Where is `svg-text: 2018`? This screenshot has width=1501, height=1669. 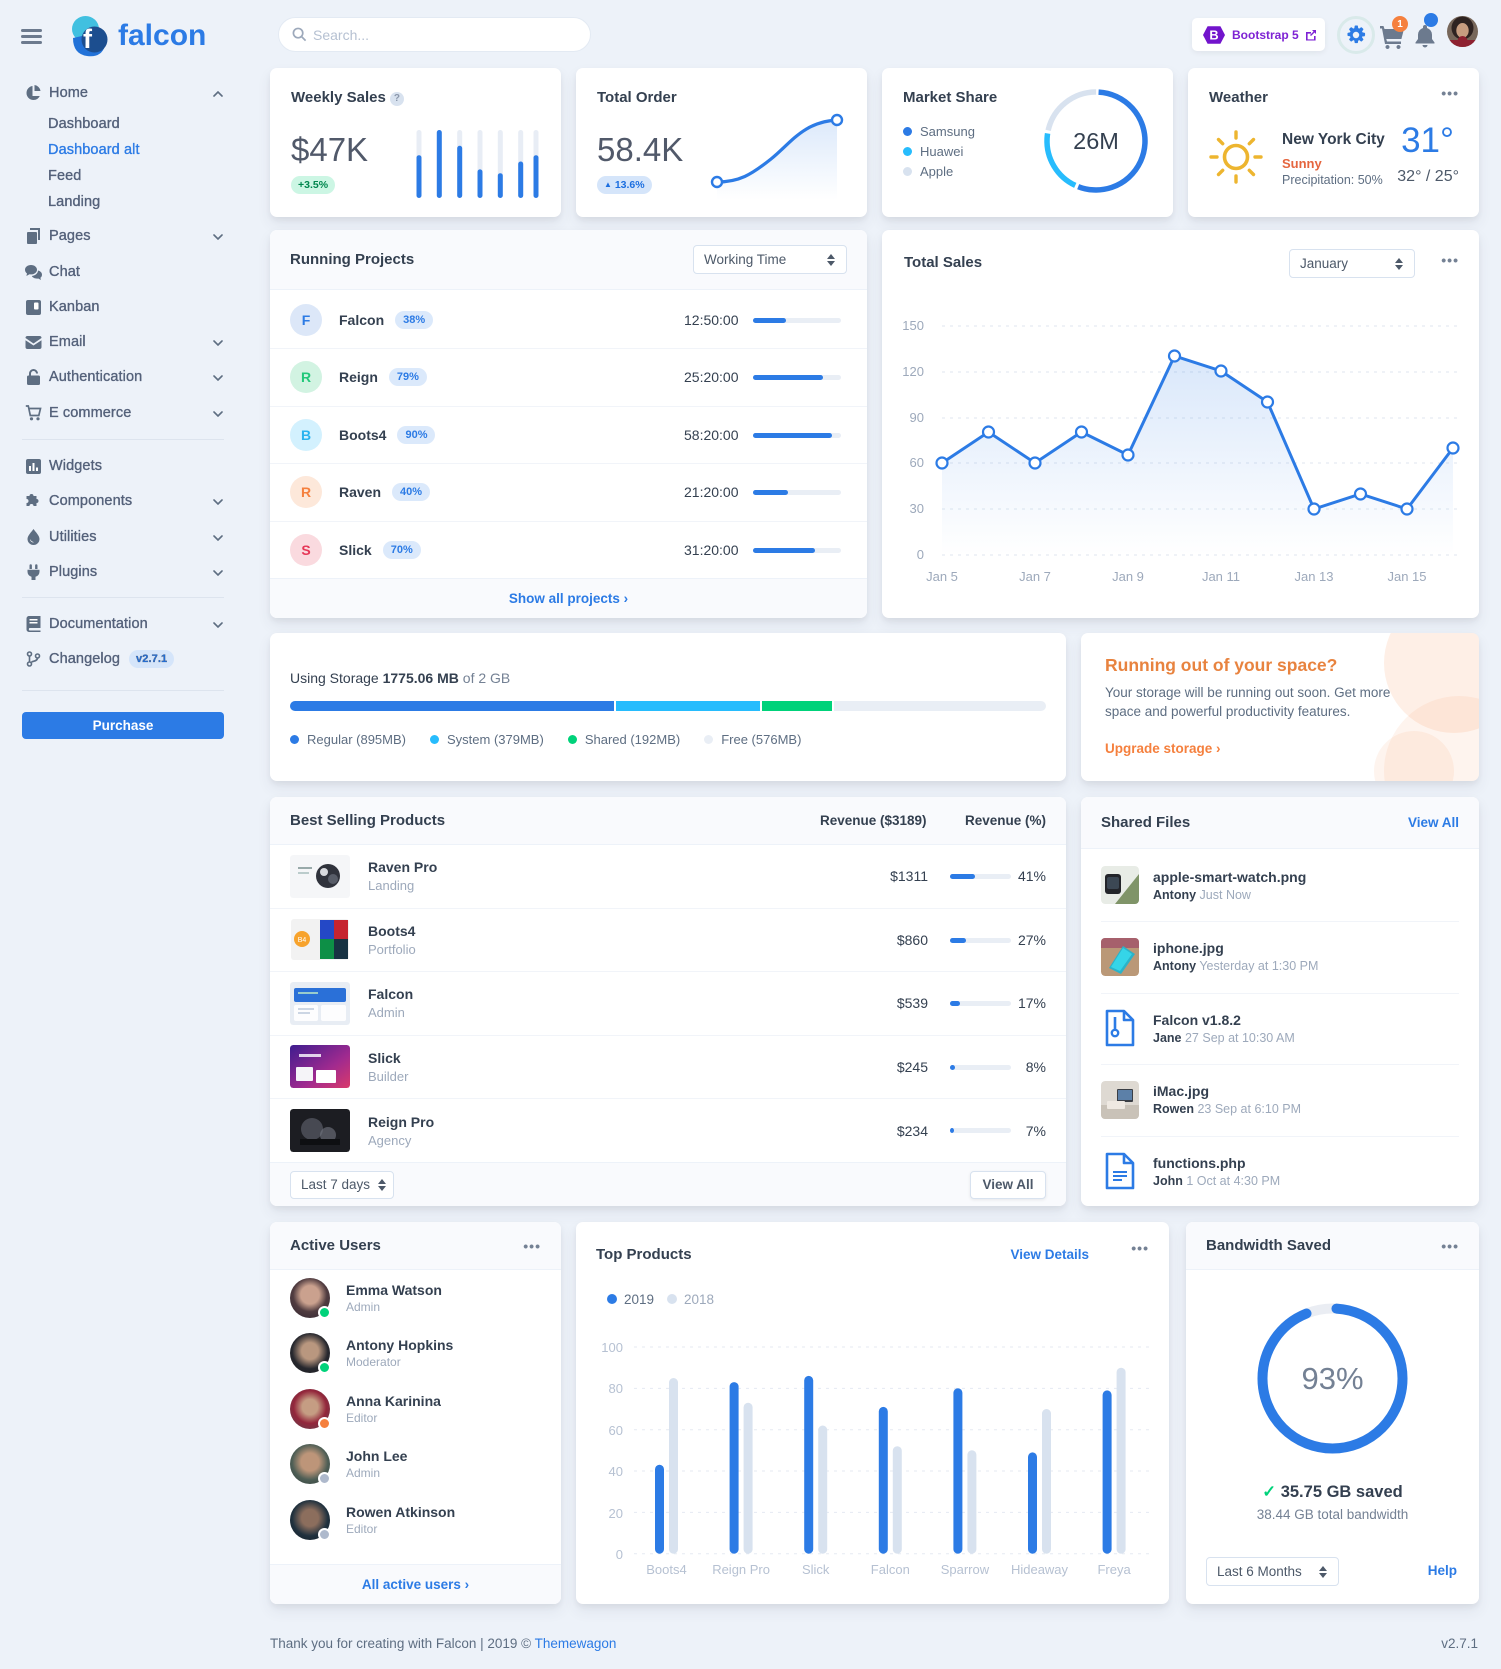
svg-text: 2018 is located at coordinates (699, 1299).